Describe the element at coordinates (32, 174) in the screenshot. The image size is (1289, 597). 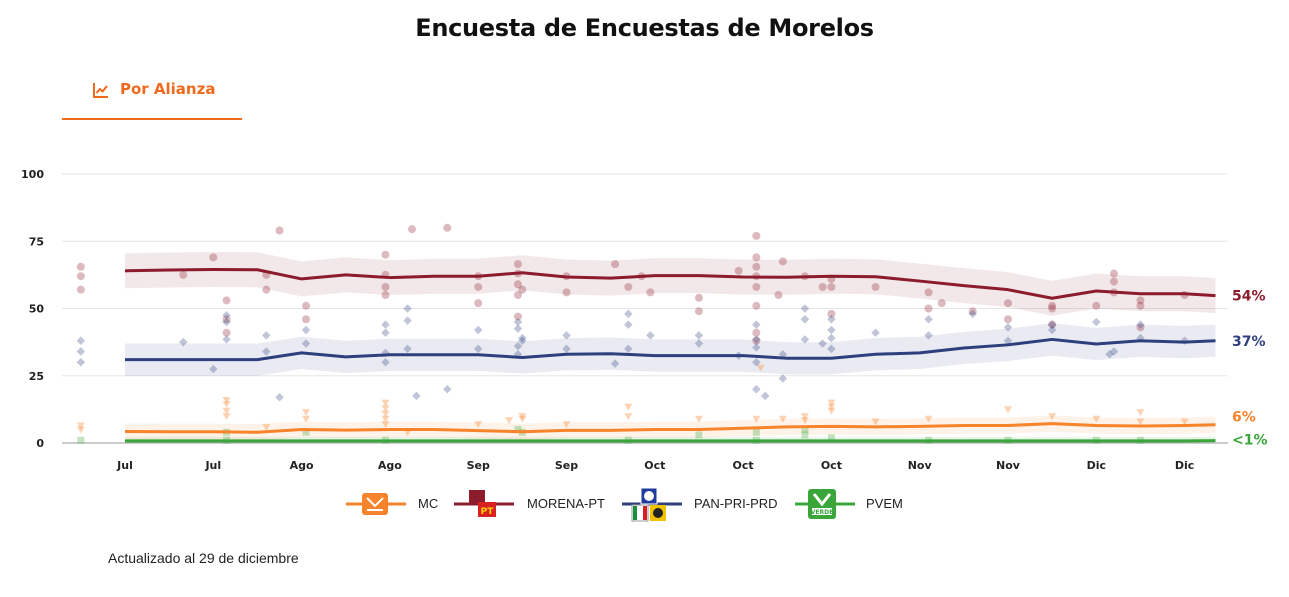
I see `y-tick-label: 100` at that location.